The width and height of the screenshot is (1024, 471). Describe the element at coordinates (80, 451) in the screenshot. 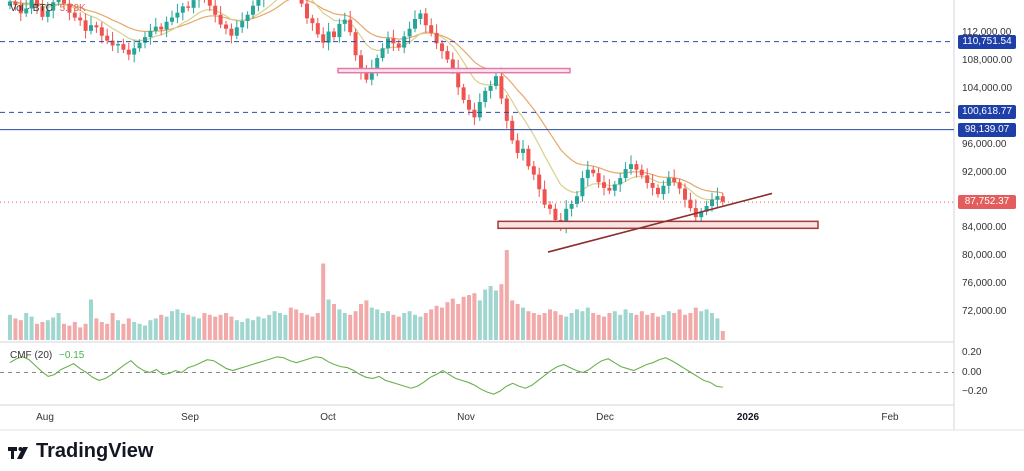

I see `brand-footer: TradingView` at that location.